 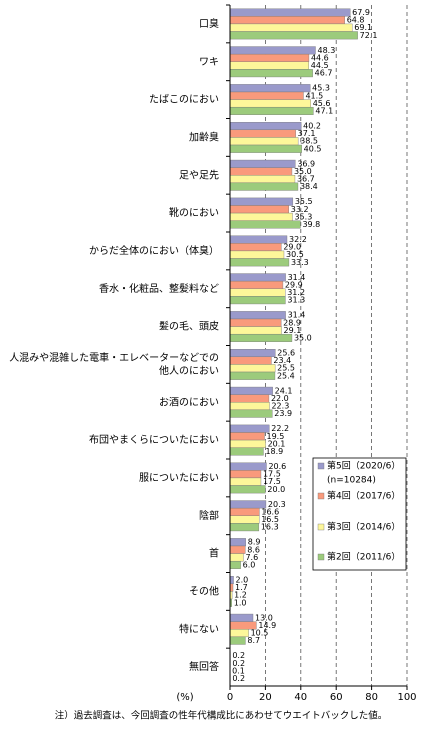 I want to click on y-tick-label: 口臭, so click(x=209, y=23).